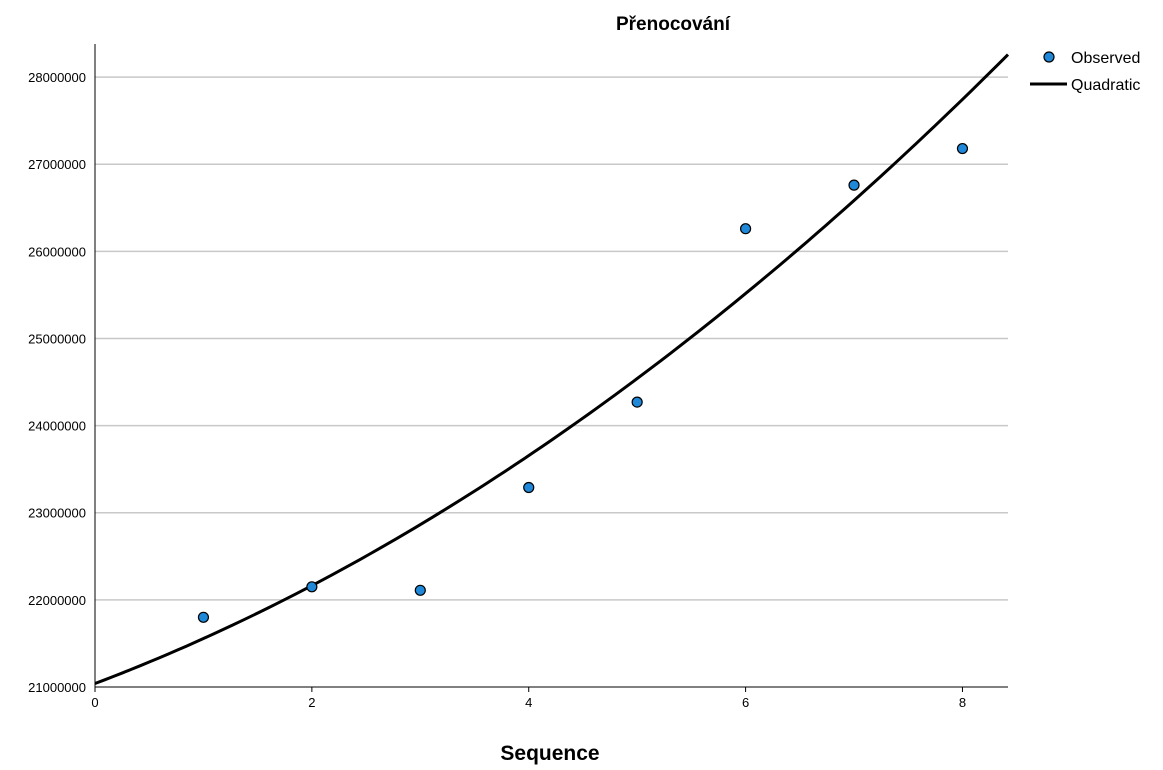 This screenshot has width=1163, height=770. I want to click on y-tick-label: 23000000, so click(57, 513).